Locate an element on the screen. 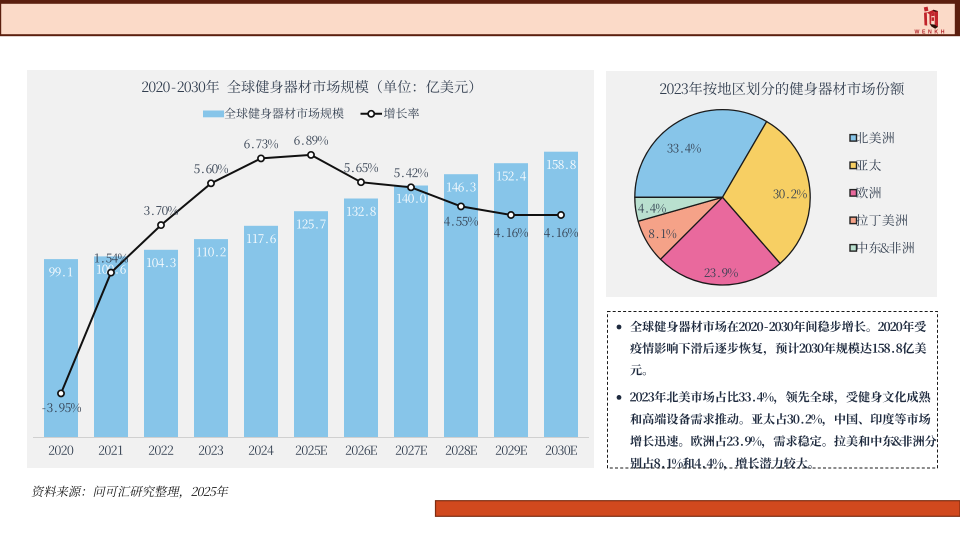 Image resolution: width=960 pixels, height=540 pixels. svg-text: WENKH is located at coordinates (930, 33).